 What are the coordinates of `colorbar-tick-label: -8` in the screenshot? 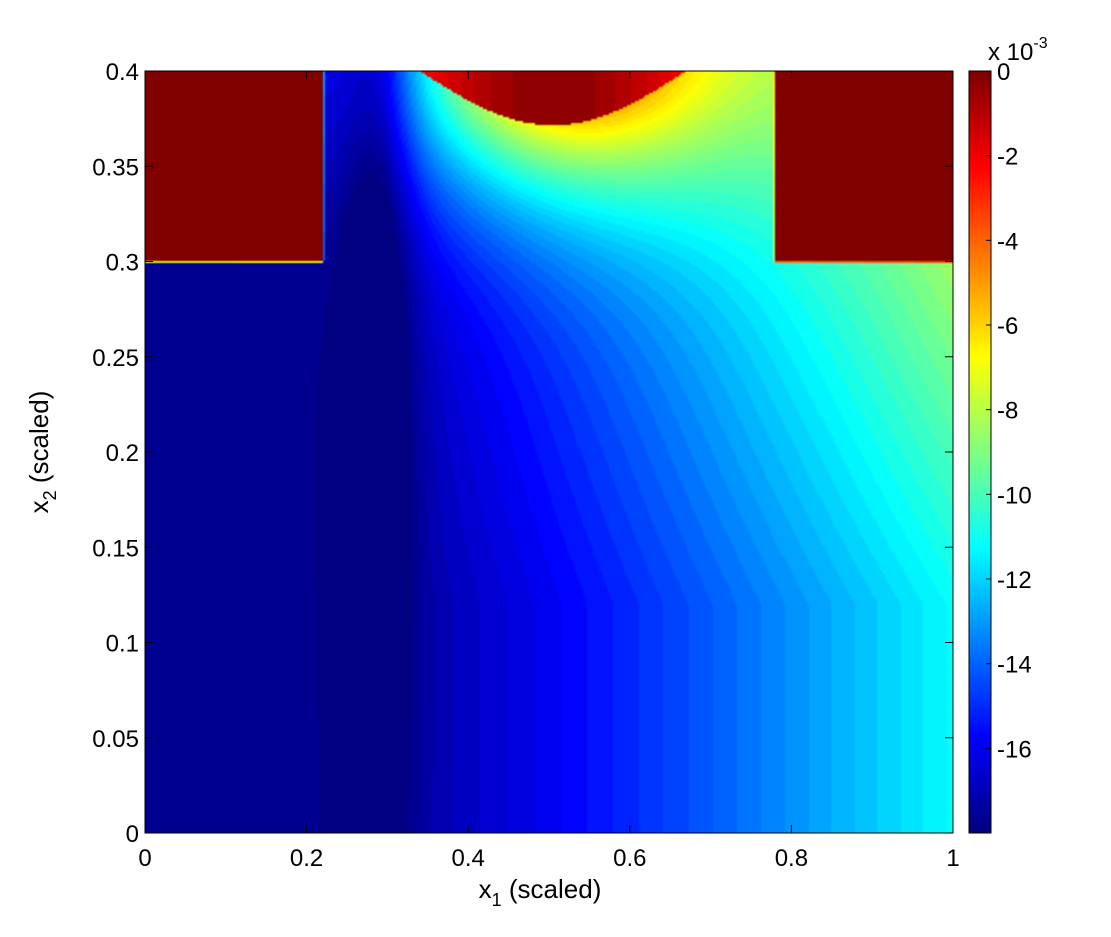 It's located at (1007, 411).